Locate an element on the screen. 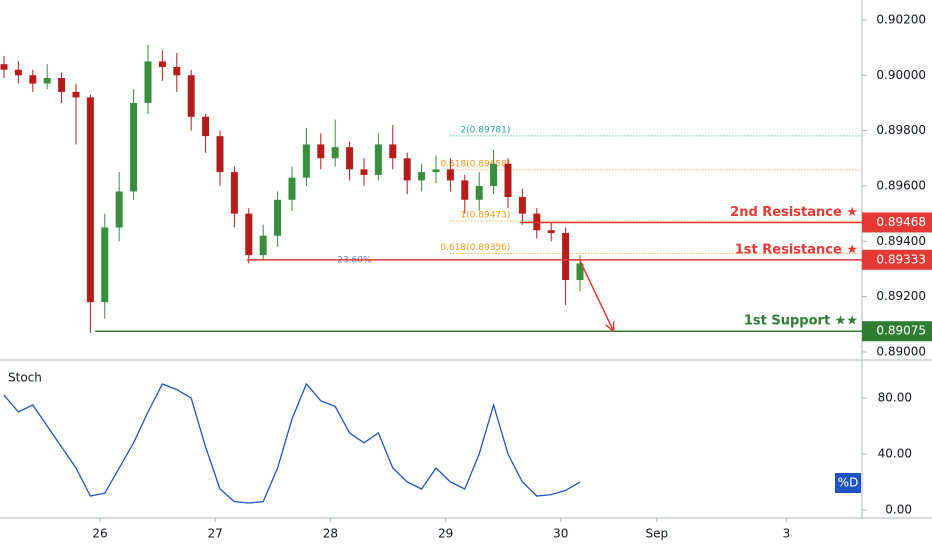 Image resolution: width=932 pixels, height=550 pixels. x-tick-label: 27 is located at coordinates (215, 534).